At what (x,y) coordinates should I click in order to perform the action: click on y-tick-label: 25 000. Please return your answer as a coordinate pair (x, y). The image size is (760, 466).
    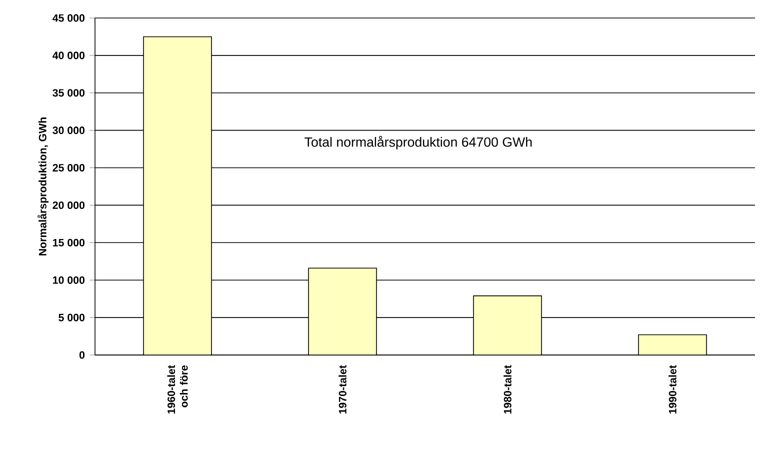
    Looking at the image, I should click on (68, 168).